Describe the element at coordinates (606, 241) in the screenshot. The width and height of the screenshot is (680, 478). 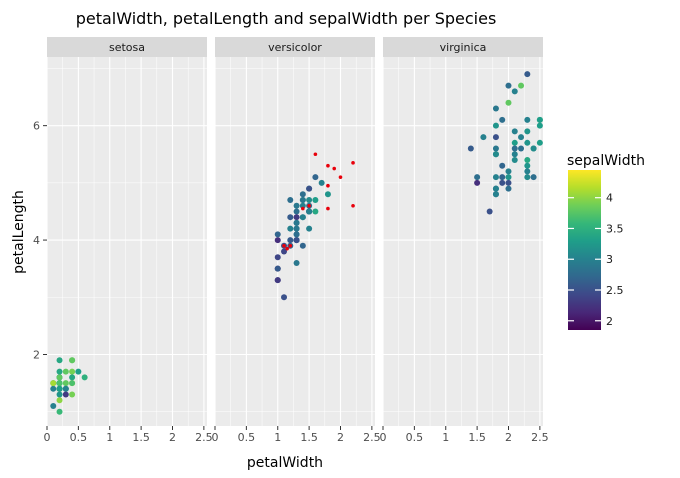
I see `color-legend: sepalWidth 2 2.5 3 3.5 4` at that location.